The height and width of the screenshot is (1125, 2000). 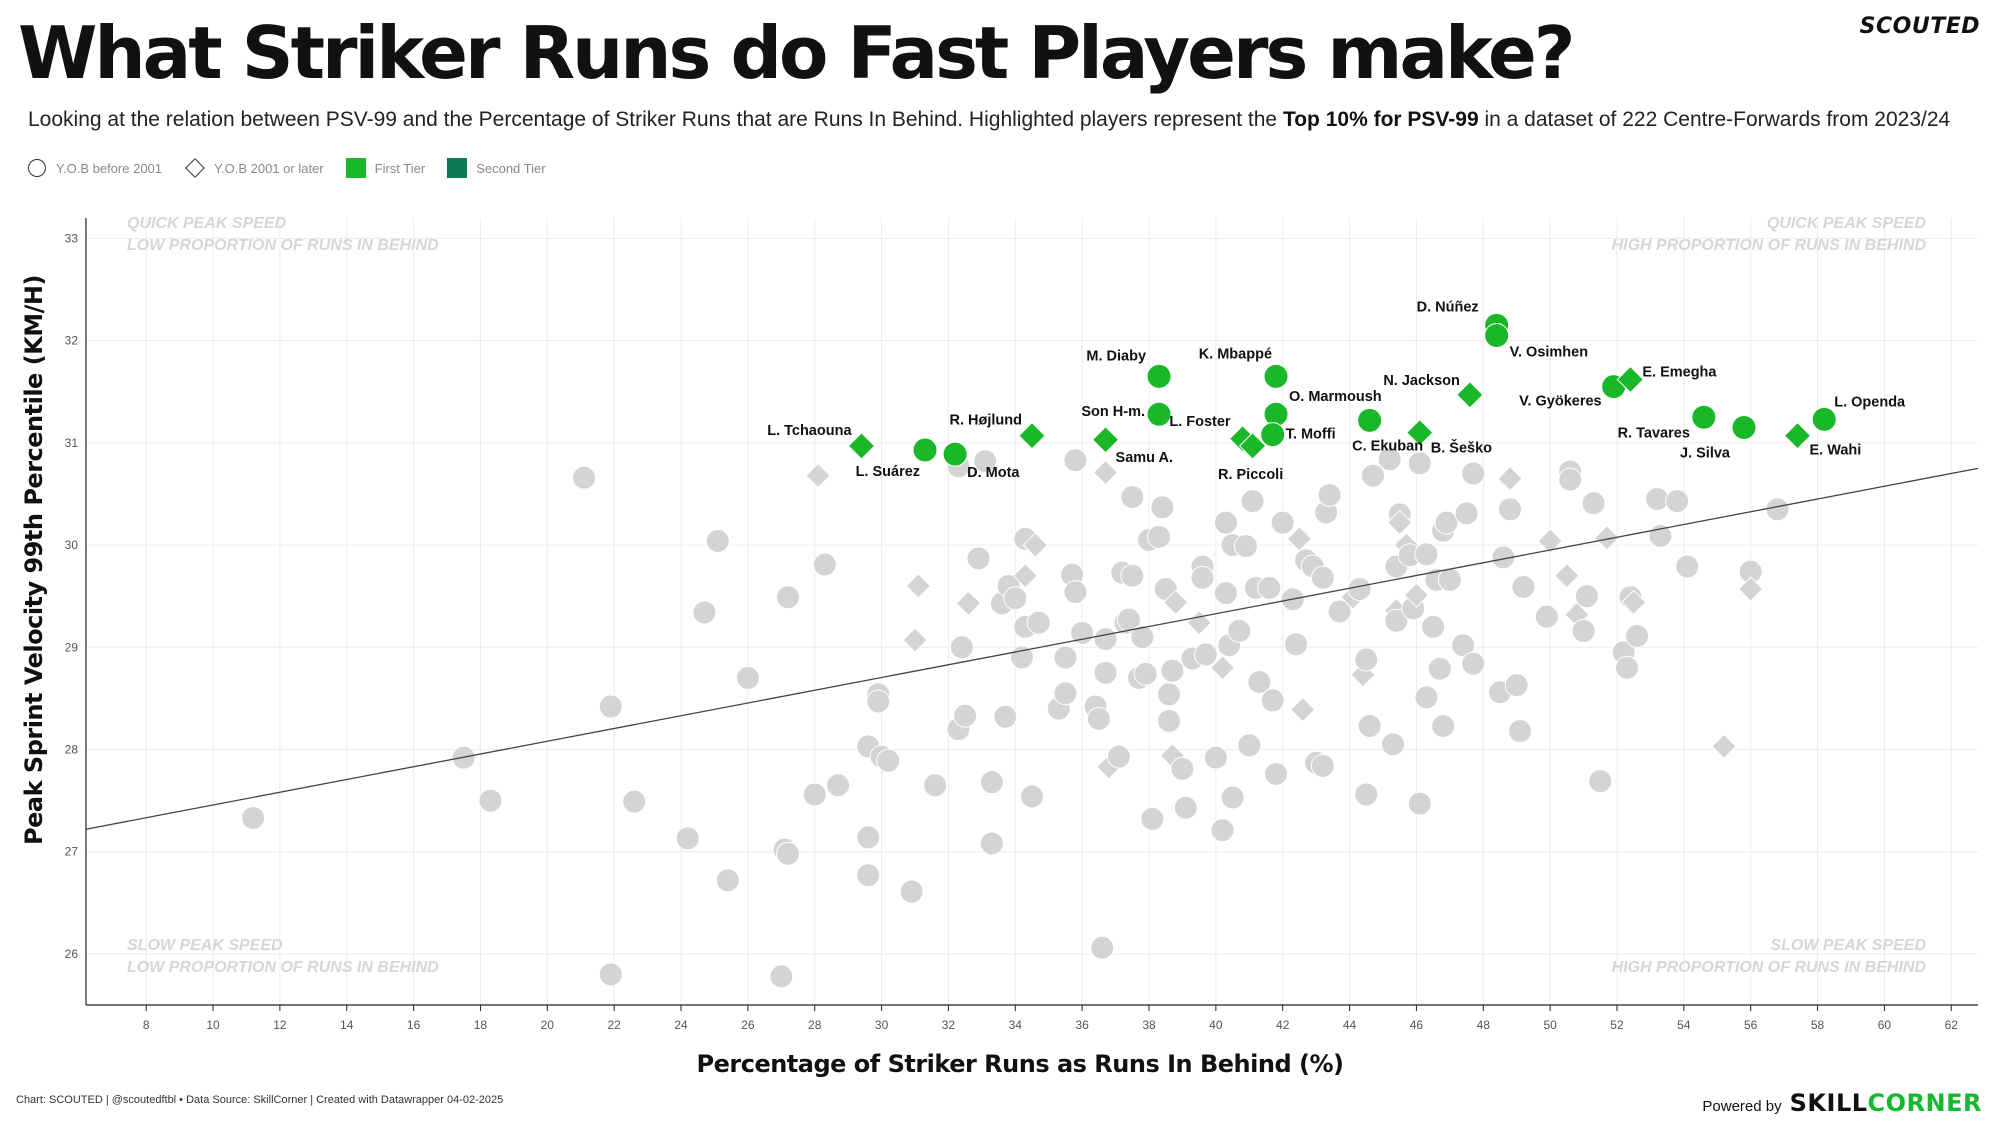 I want to click on scouted-logo: SCOUTED, so click(x=1919, y=26).